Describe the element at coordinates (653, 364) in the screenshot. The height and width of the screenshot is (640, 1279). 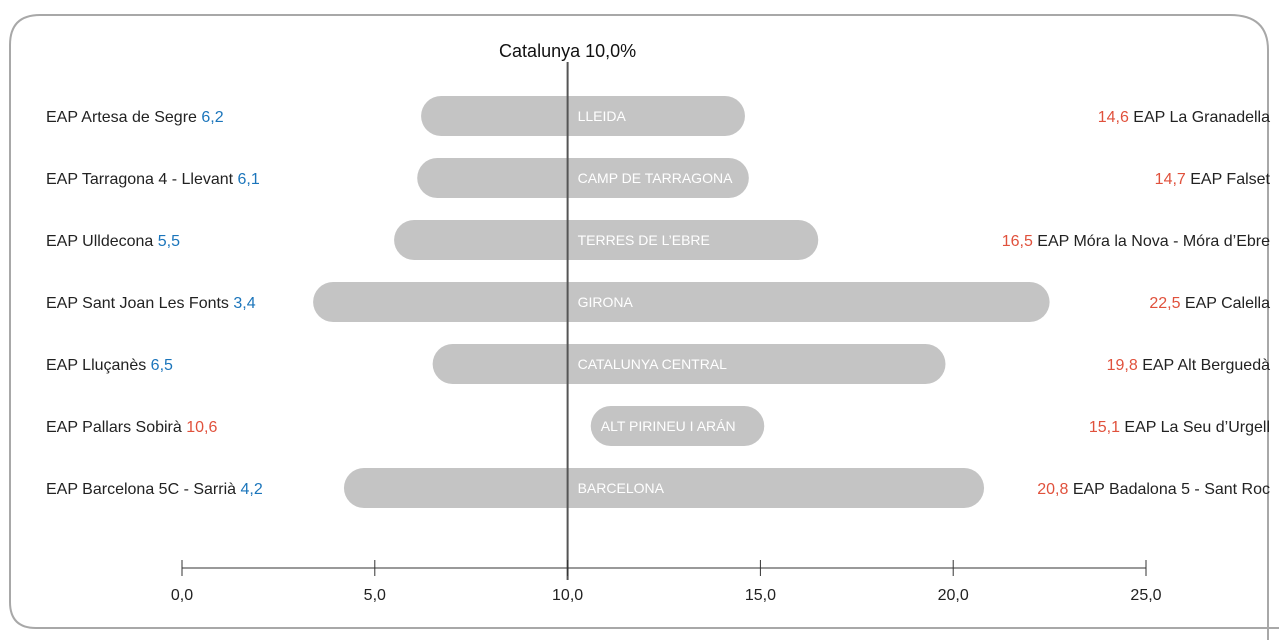
I see `region-label: CATALUNYA CENTRAL` at that location.